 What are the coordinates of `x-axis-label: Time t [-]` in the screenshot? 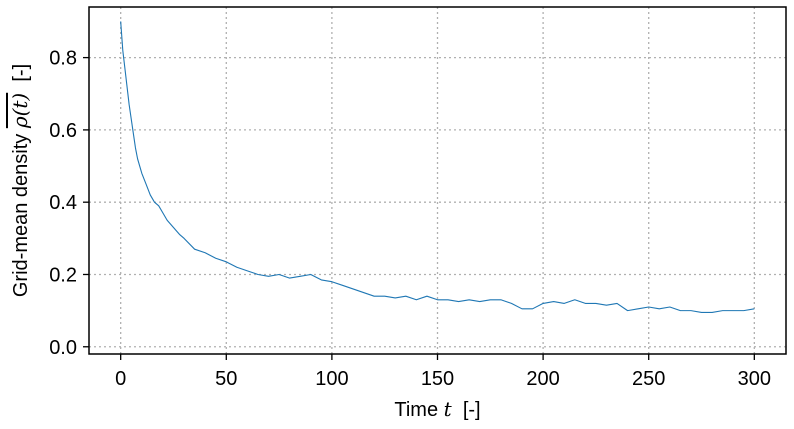 It's located at (437, 409).